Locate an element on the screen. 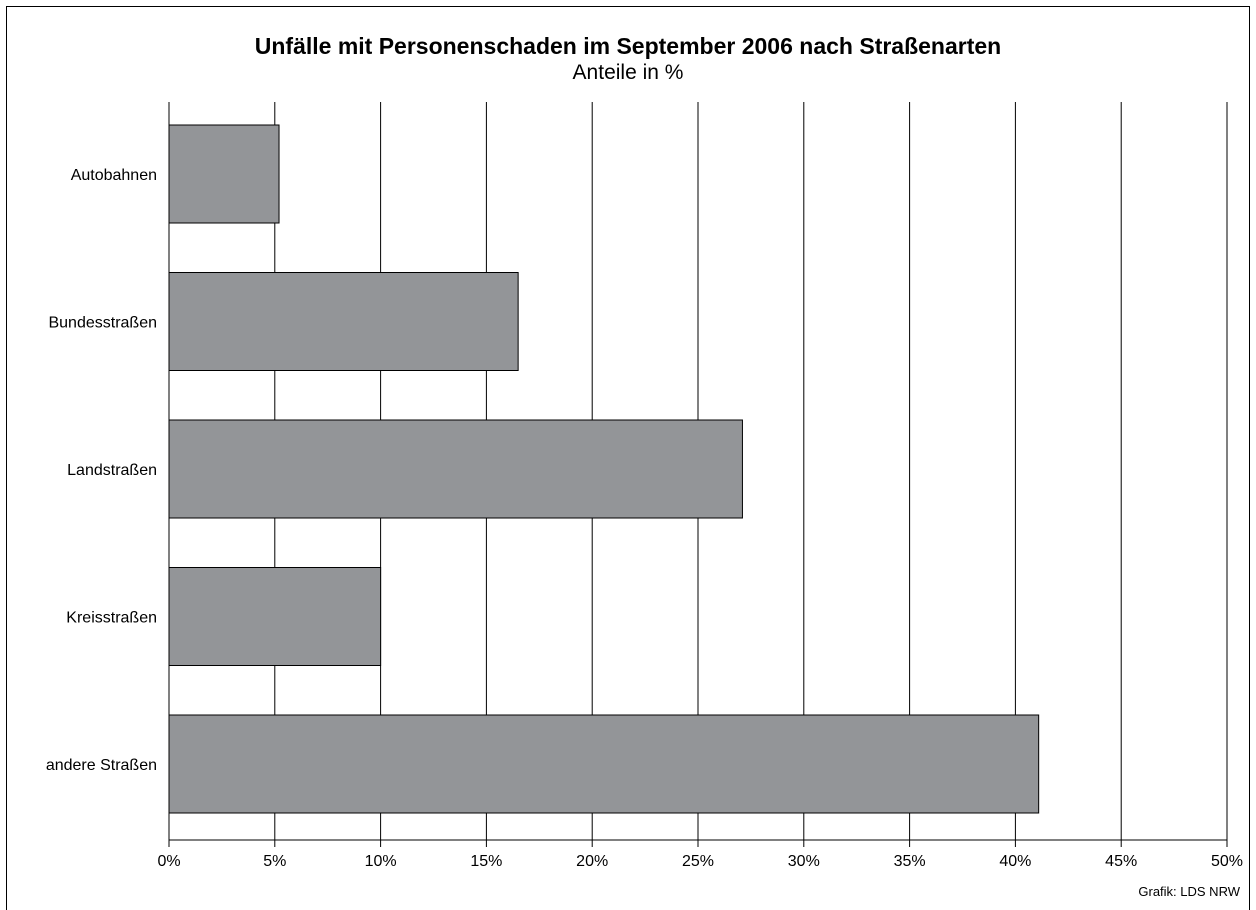 Image resolution: width=1256 pixels, height=910 pixels. x-tick-label: 25% is located at coordinates (698, 861).